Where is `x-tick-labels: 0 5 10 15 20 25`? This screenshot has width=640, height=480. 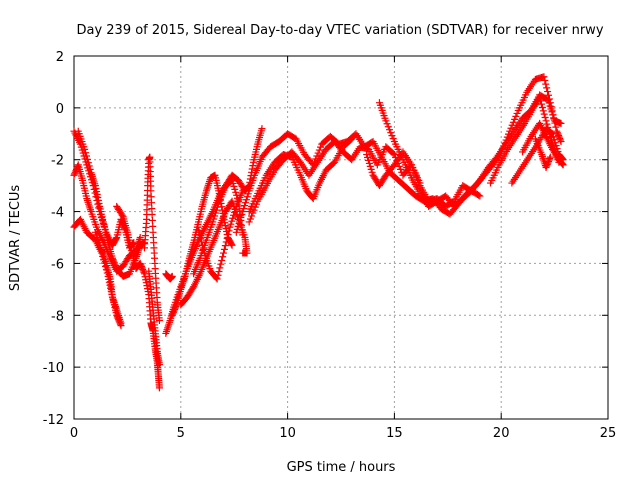
x-tick-labels: 0 5 10 15 20 25 is located at coordinates (343, 433).